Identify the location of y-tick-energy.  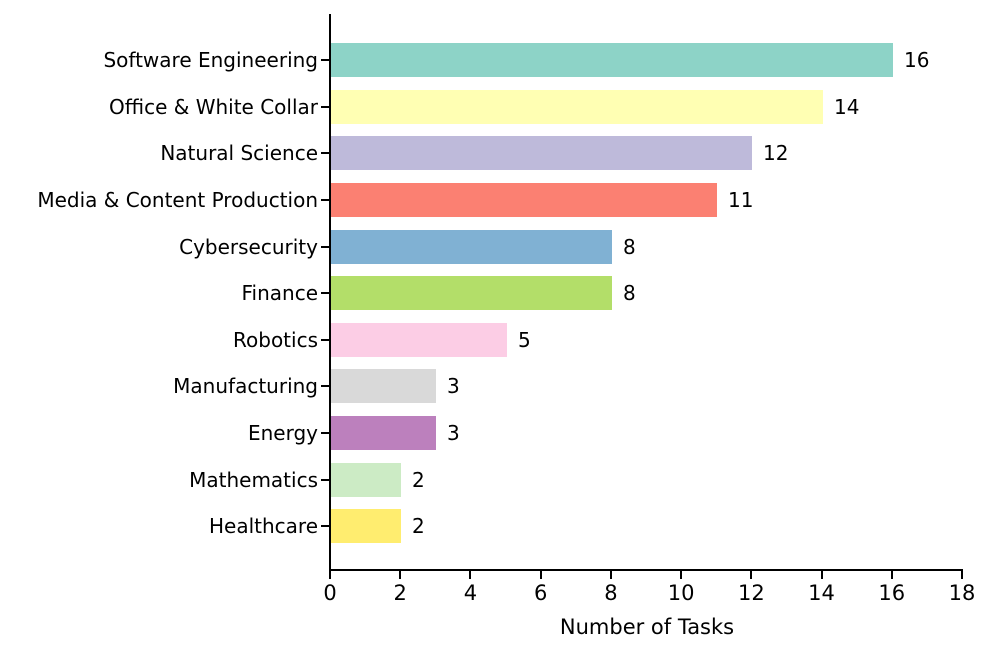
(325, 433).